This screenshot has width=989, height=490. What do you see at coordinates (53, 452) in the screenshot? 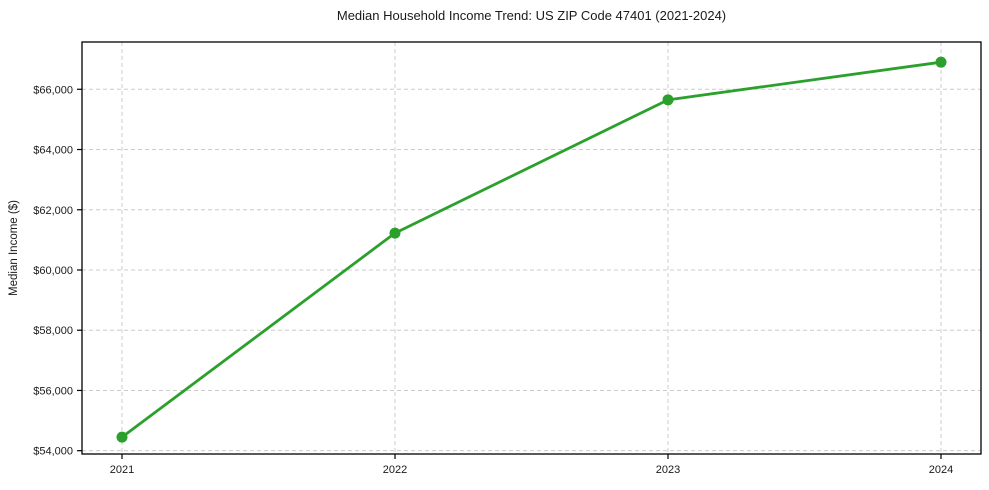
I see `y-tick-label: $54,000` at bounding box center [53, 452].